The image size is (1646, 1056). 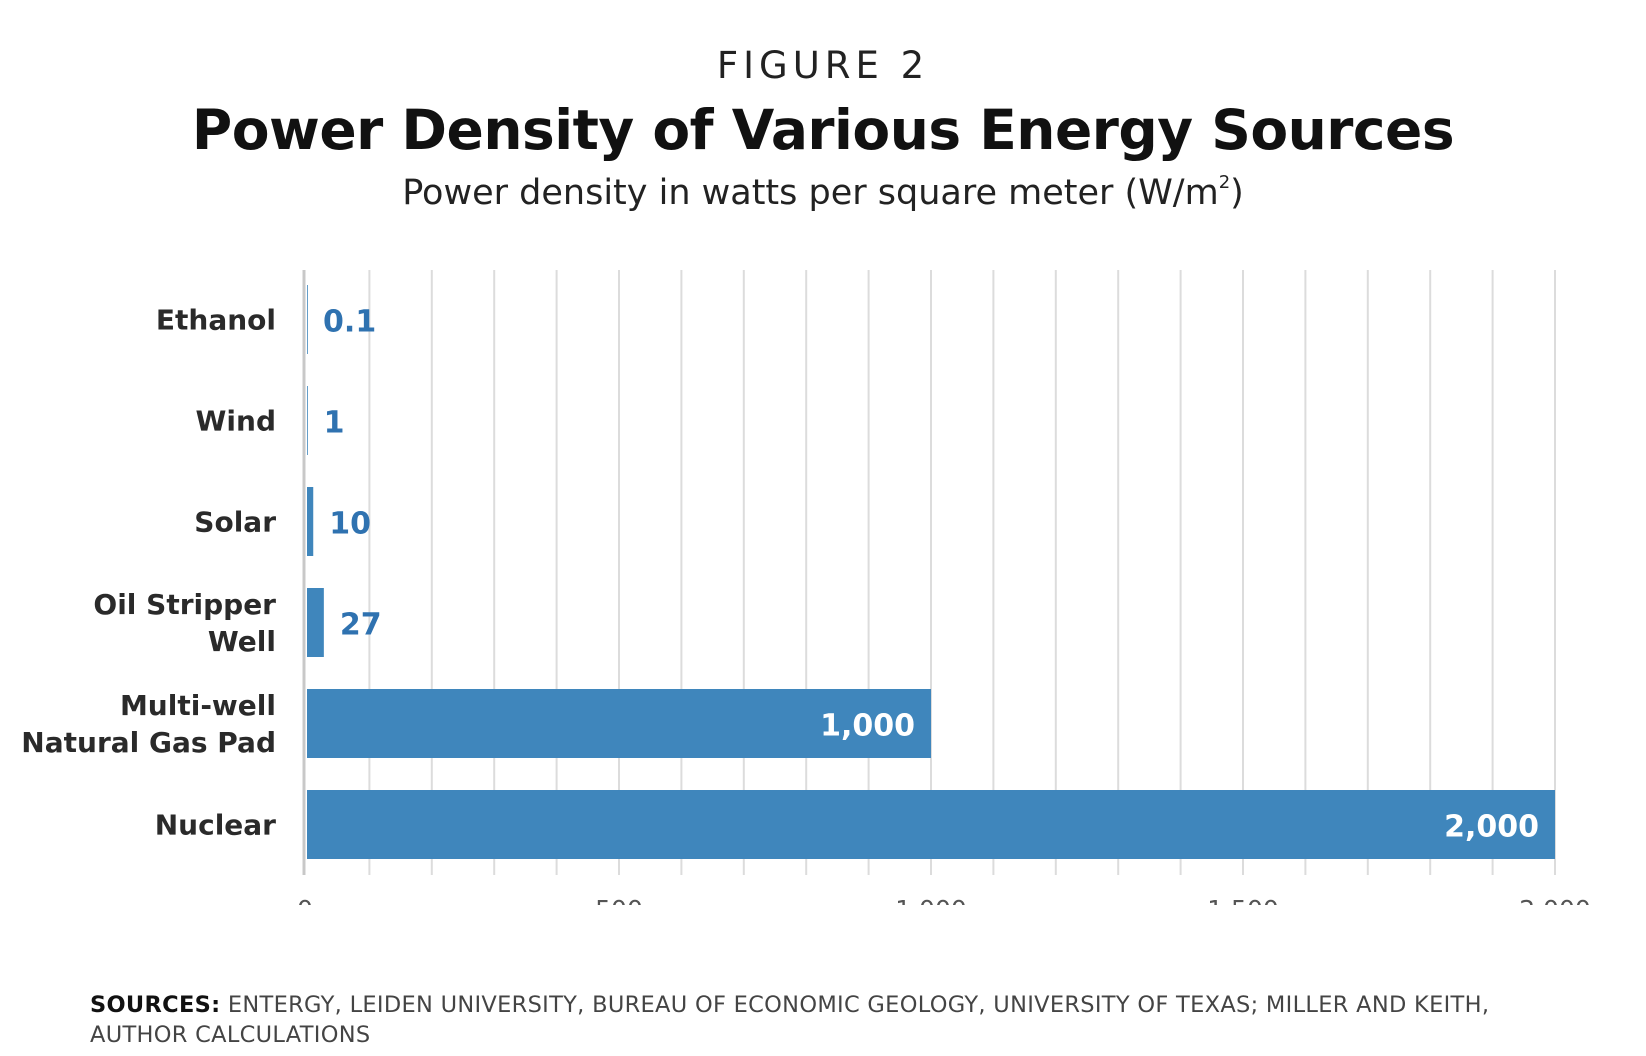 I want to click on category-label-line: Multi-well, so click(x=198, y=705).